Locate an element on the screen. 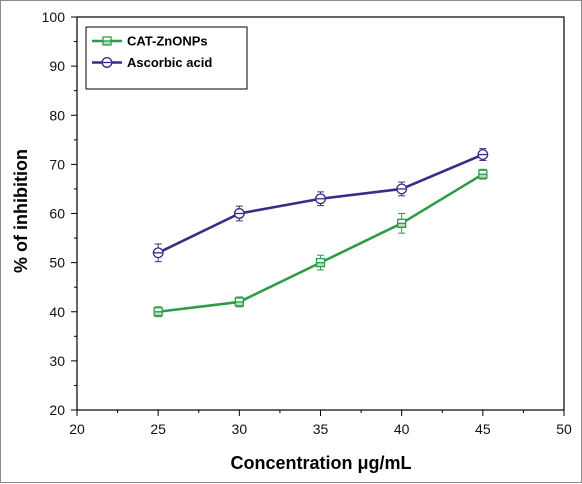 The width and height of the screenshot is (582, 484). y-tick-label: 80 is located at coordinates (57, 115).